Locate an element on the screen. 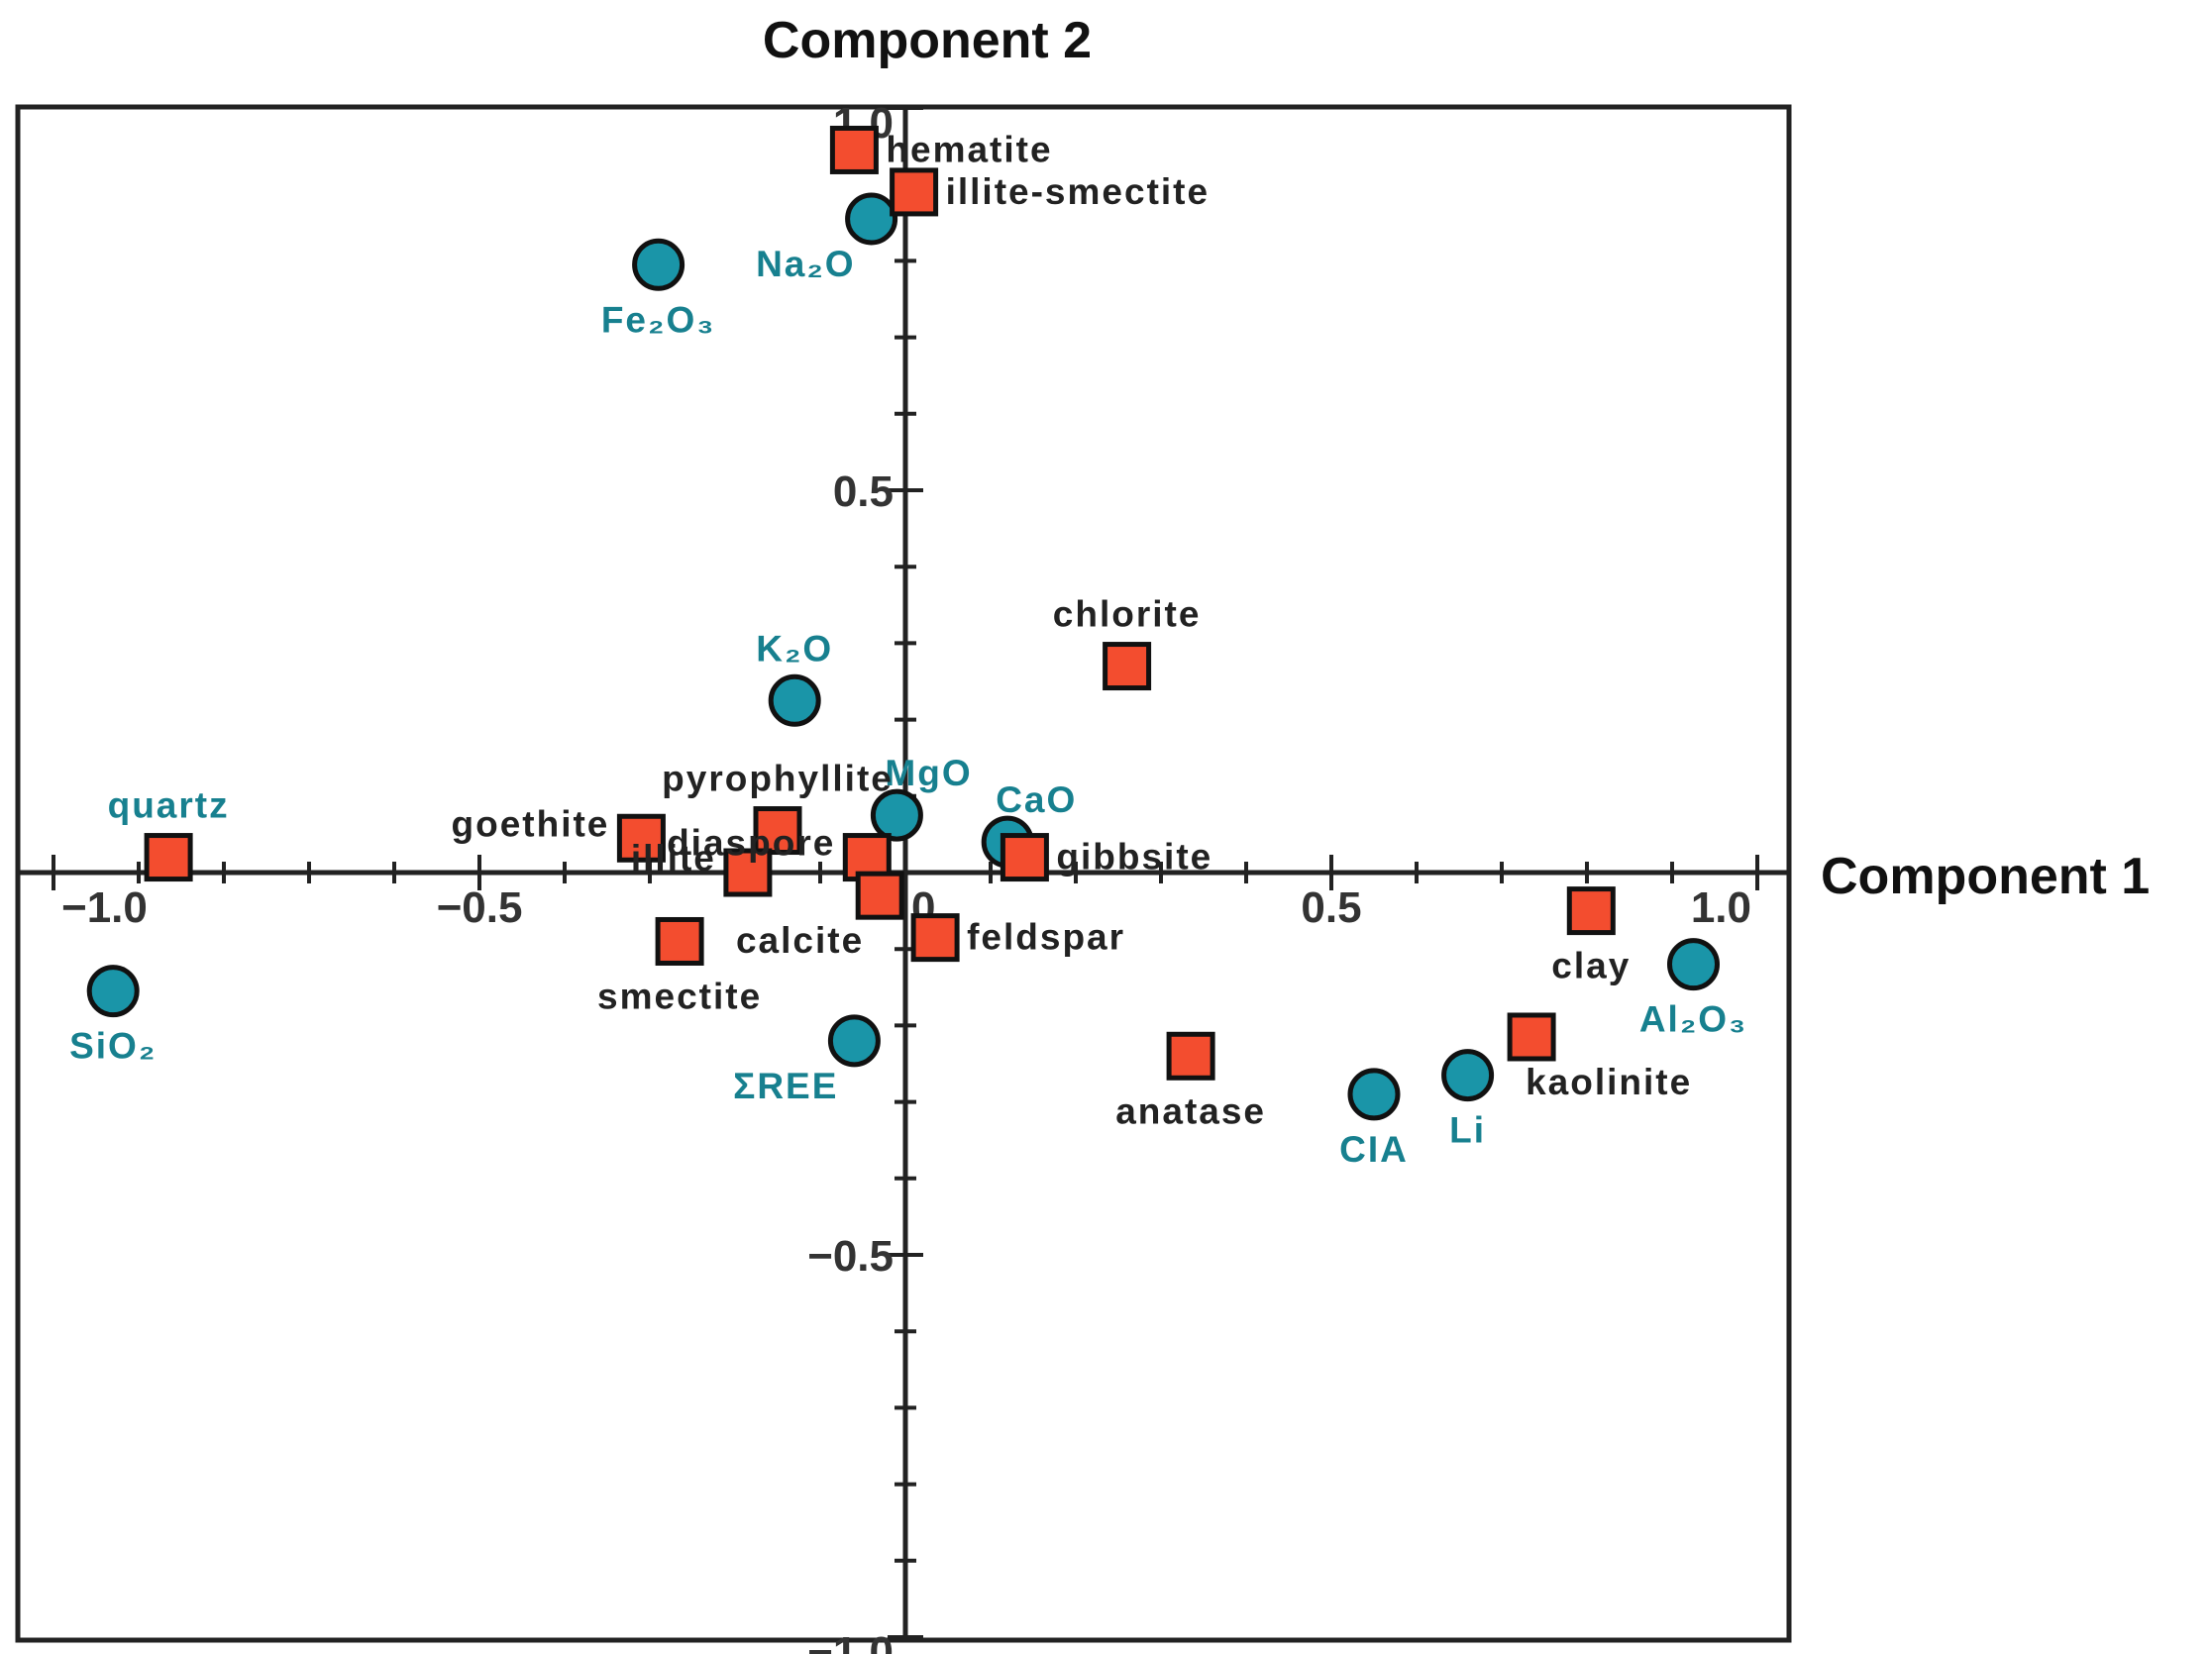 The width and height of the screenshot is (2212, 1654). point-k2o is located at coordinates (794, 700).